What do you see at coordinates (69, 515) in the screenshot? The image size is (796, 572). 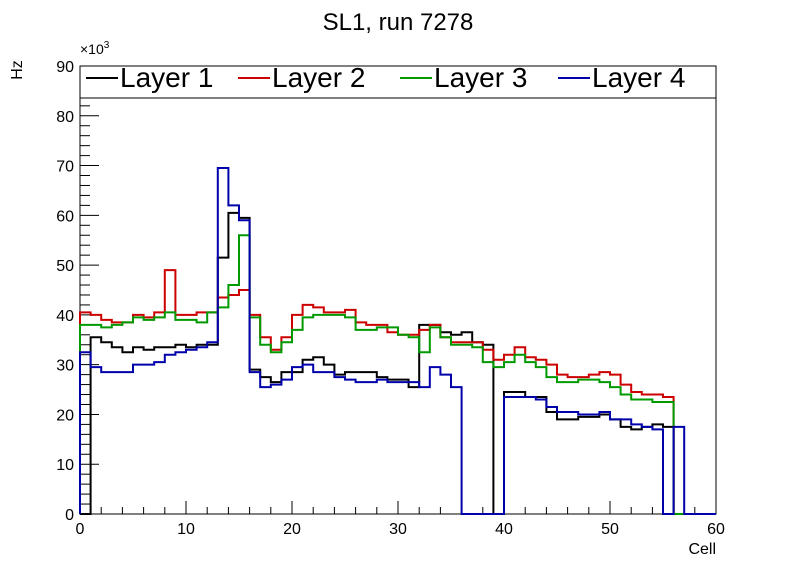 I see `y-tick-label: 0` at bounding box center [69, 515].